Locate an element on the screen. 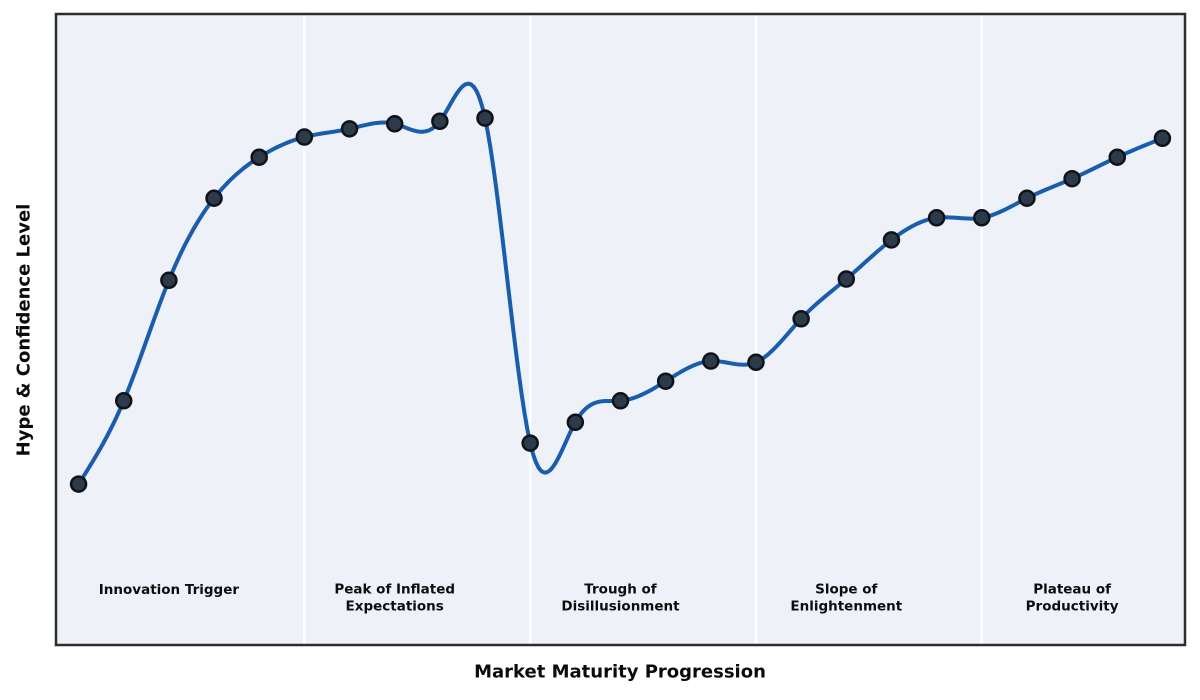  phase-label-line: Expectations is located at coordinates (394, 606).